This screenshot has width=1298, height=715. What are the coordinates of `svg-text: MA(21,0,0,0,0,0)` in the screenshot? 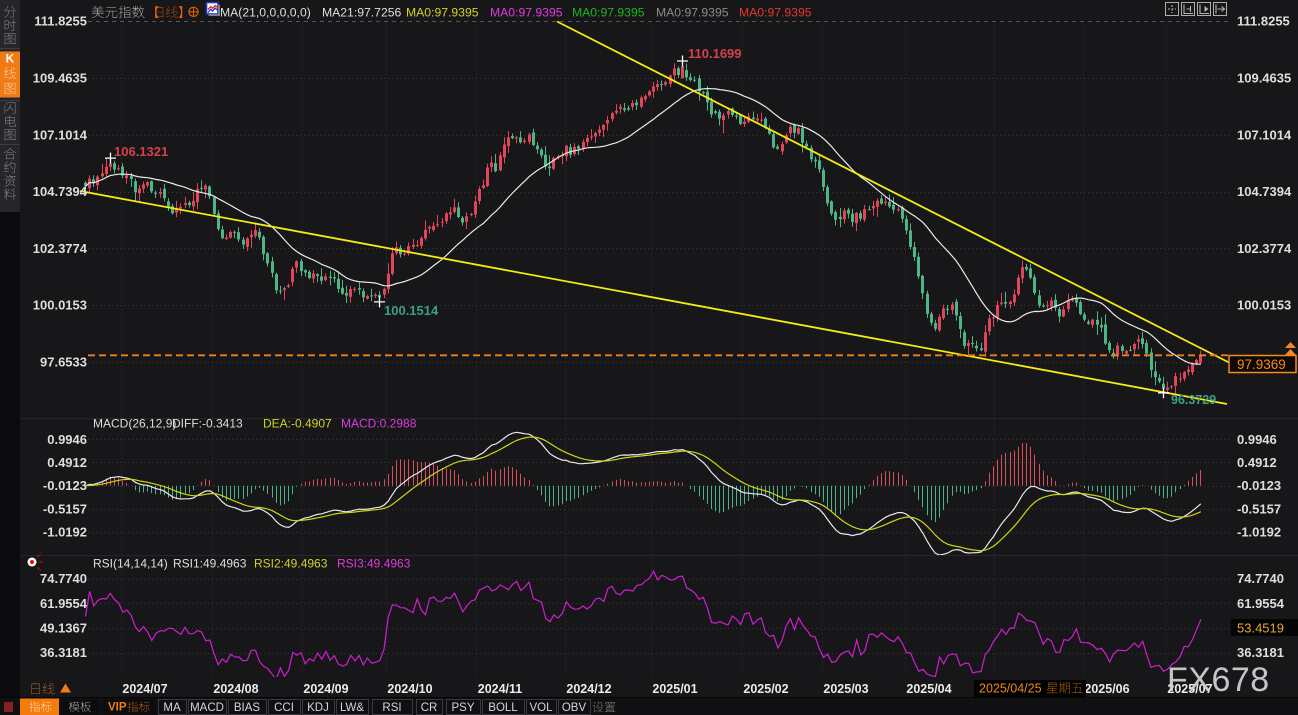 It's located at (265, 13).